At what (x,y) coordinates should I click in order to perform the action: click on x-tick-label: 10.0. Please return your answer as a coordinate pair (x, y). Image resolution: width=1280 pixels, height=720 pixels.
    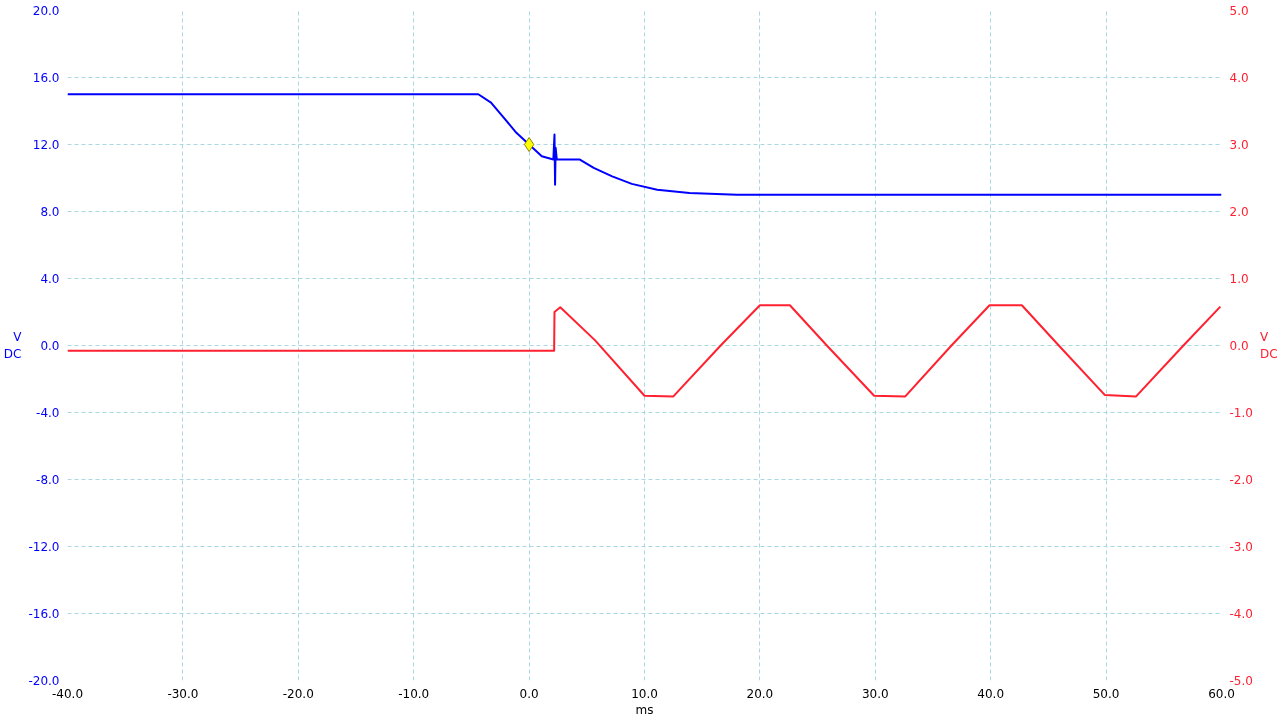
    Looking at the image, I should click on (644, 693).